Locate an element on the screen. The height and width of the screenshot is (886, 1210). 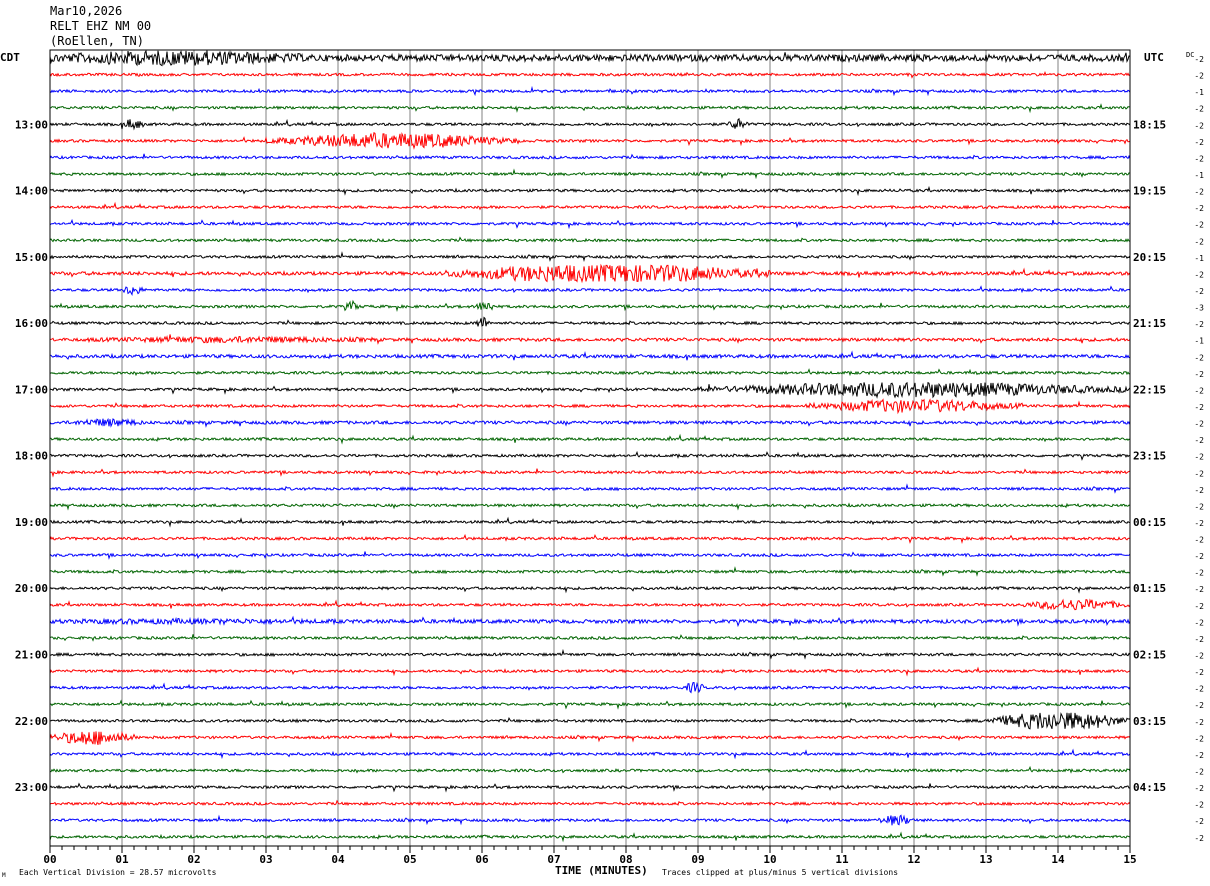
dc-offset-label-43: -2 is located at coordinates (1199, 772).